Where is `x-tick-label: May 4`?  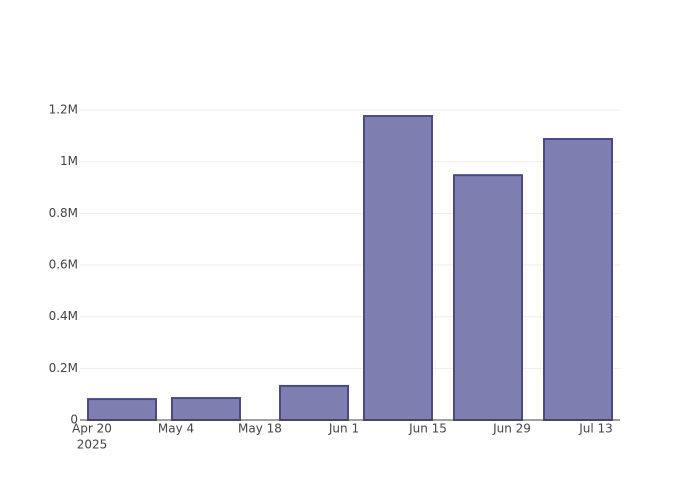
x-tick-label: May 4 is located at coordinates (176, 429).